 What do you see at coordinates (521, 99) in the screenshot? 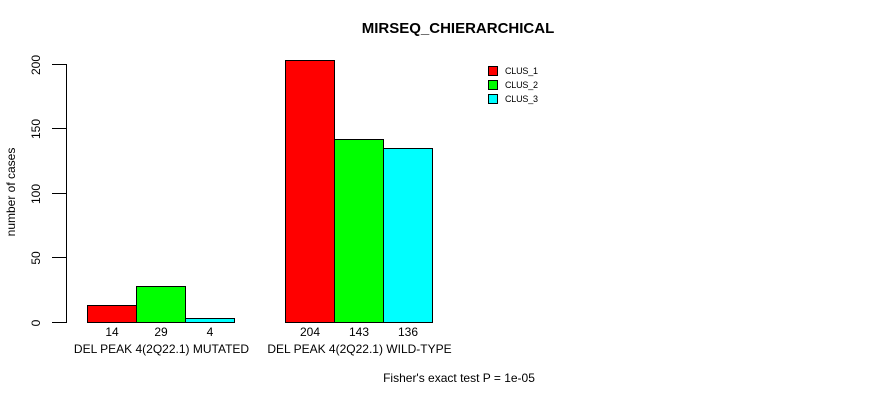
I see `legend-label-clus_3: CLUS_3` at bounding box center [521, 99].